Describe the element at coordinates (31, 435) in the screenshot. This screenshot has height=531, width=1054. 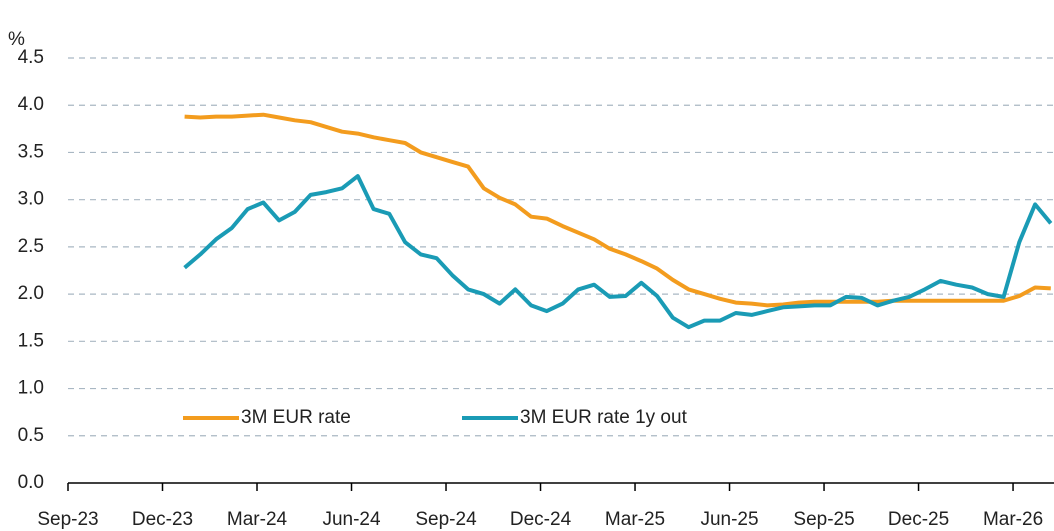
I see `y-tick-label: 0.5` at that location.